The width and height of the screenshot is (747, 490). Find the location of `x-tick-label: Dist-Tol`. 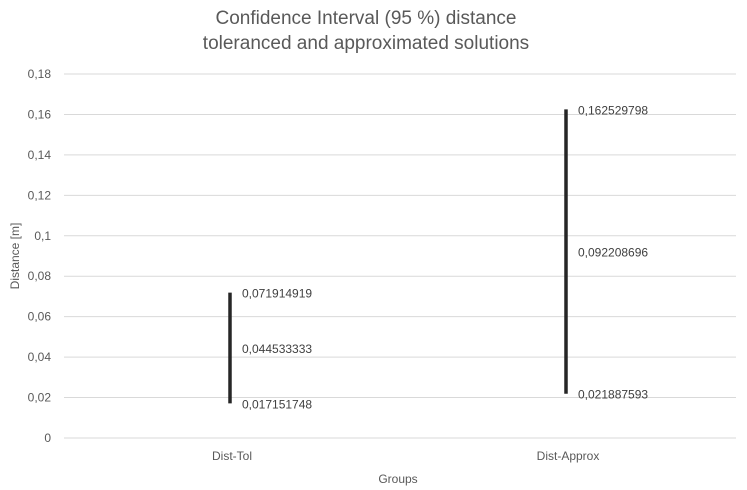

x-tick-label: Dist-Tol is located at coordinates (232, 456).